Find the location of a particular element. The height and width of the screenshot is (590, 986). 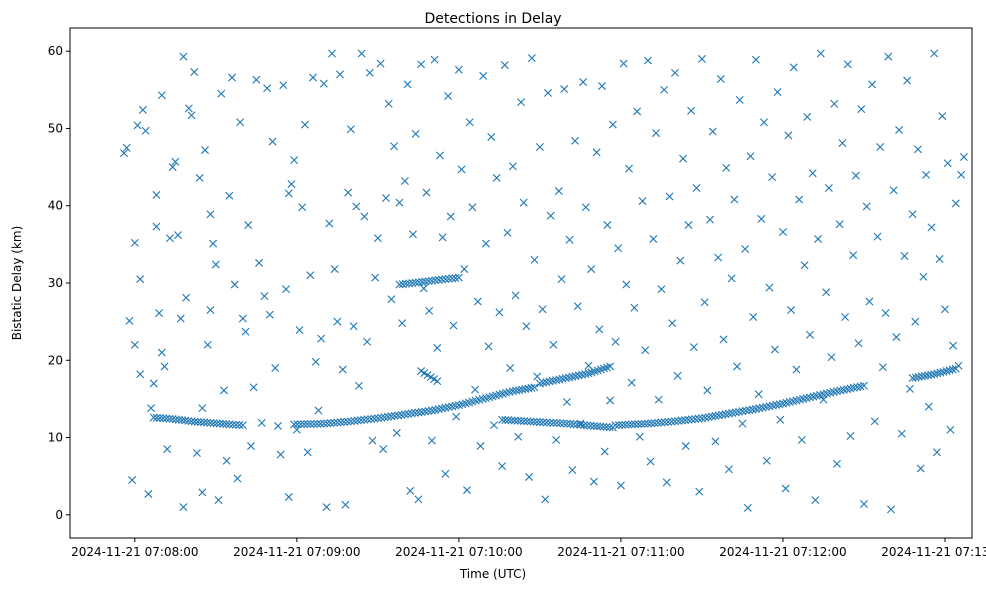

x-axis-title: Time (UTC) is located at coordinates (492, 574).